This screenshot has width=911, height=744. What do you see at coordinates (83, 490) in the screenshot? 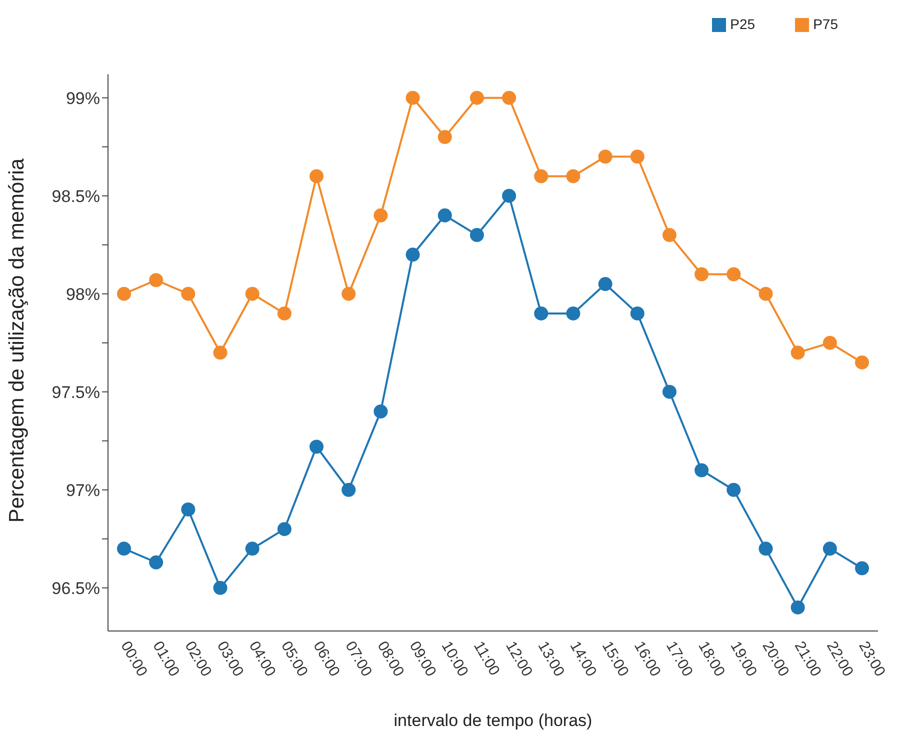
I see `y-tick-label: 97%` at bounding box center [83, 490].